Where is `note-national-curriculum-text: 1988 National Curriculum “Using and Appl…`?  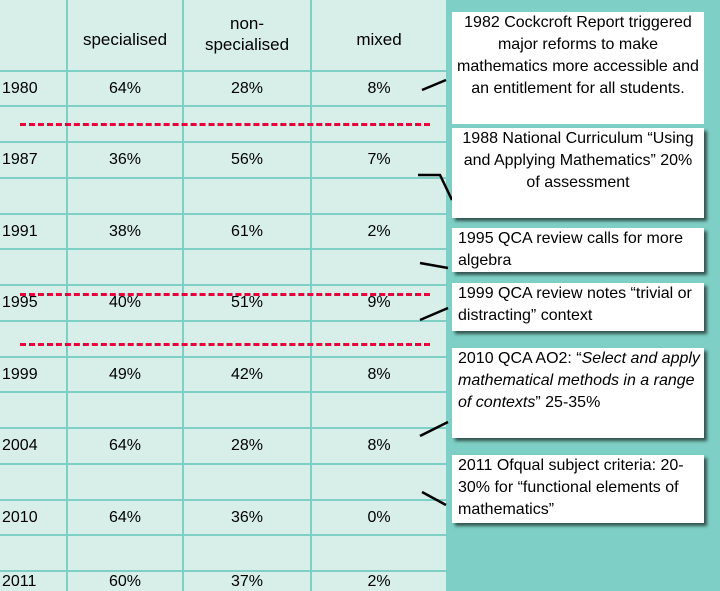
note-national-curriculum-text: 1988 National Curriculum “Using and Appl… is located at coordinates (578, 160).